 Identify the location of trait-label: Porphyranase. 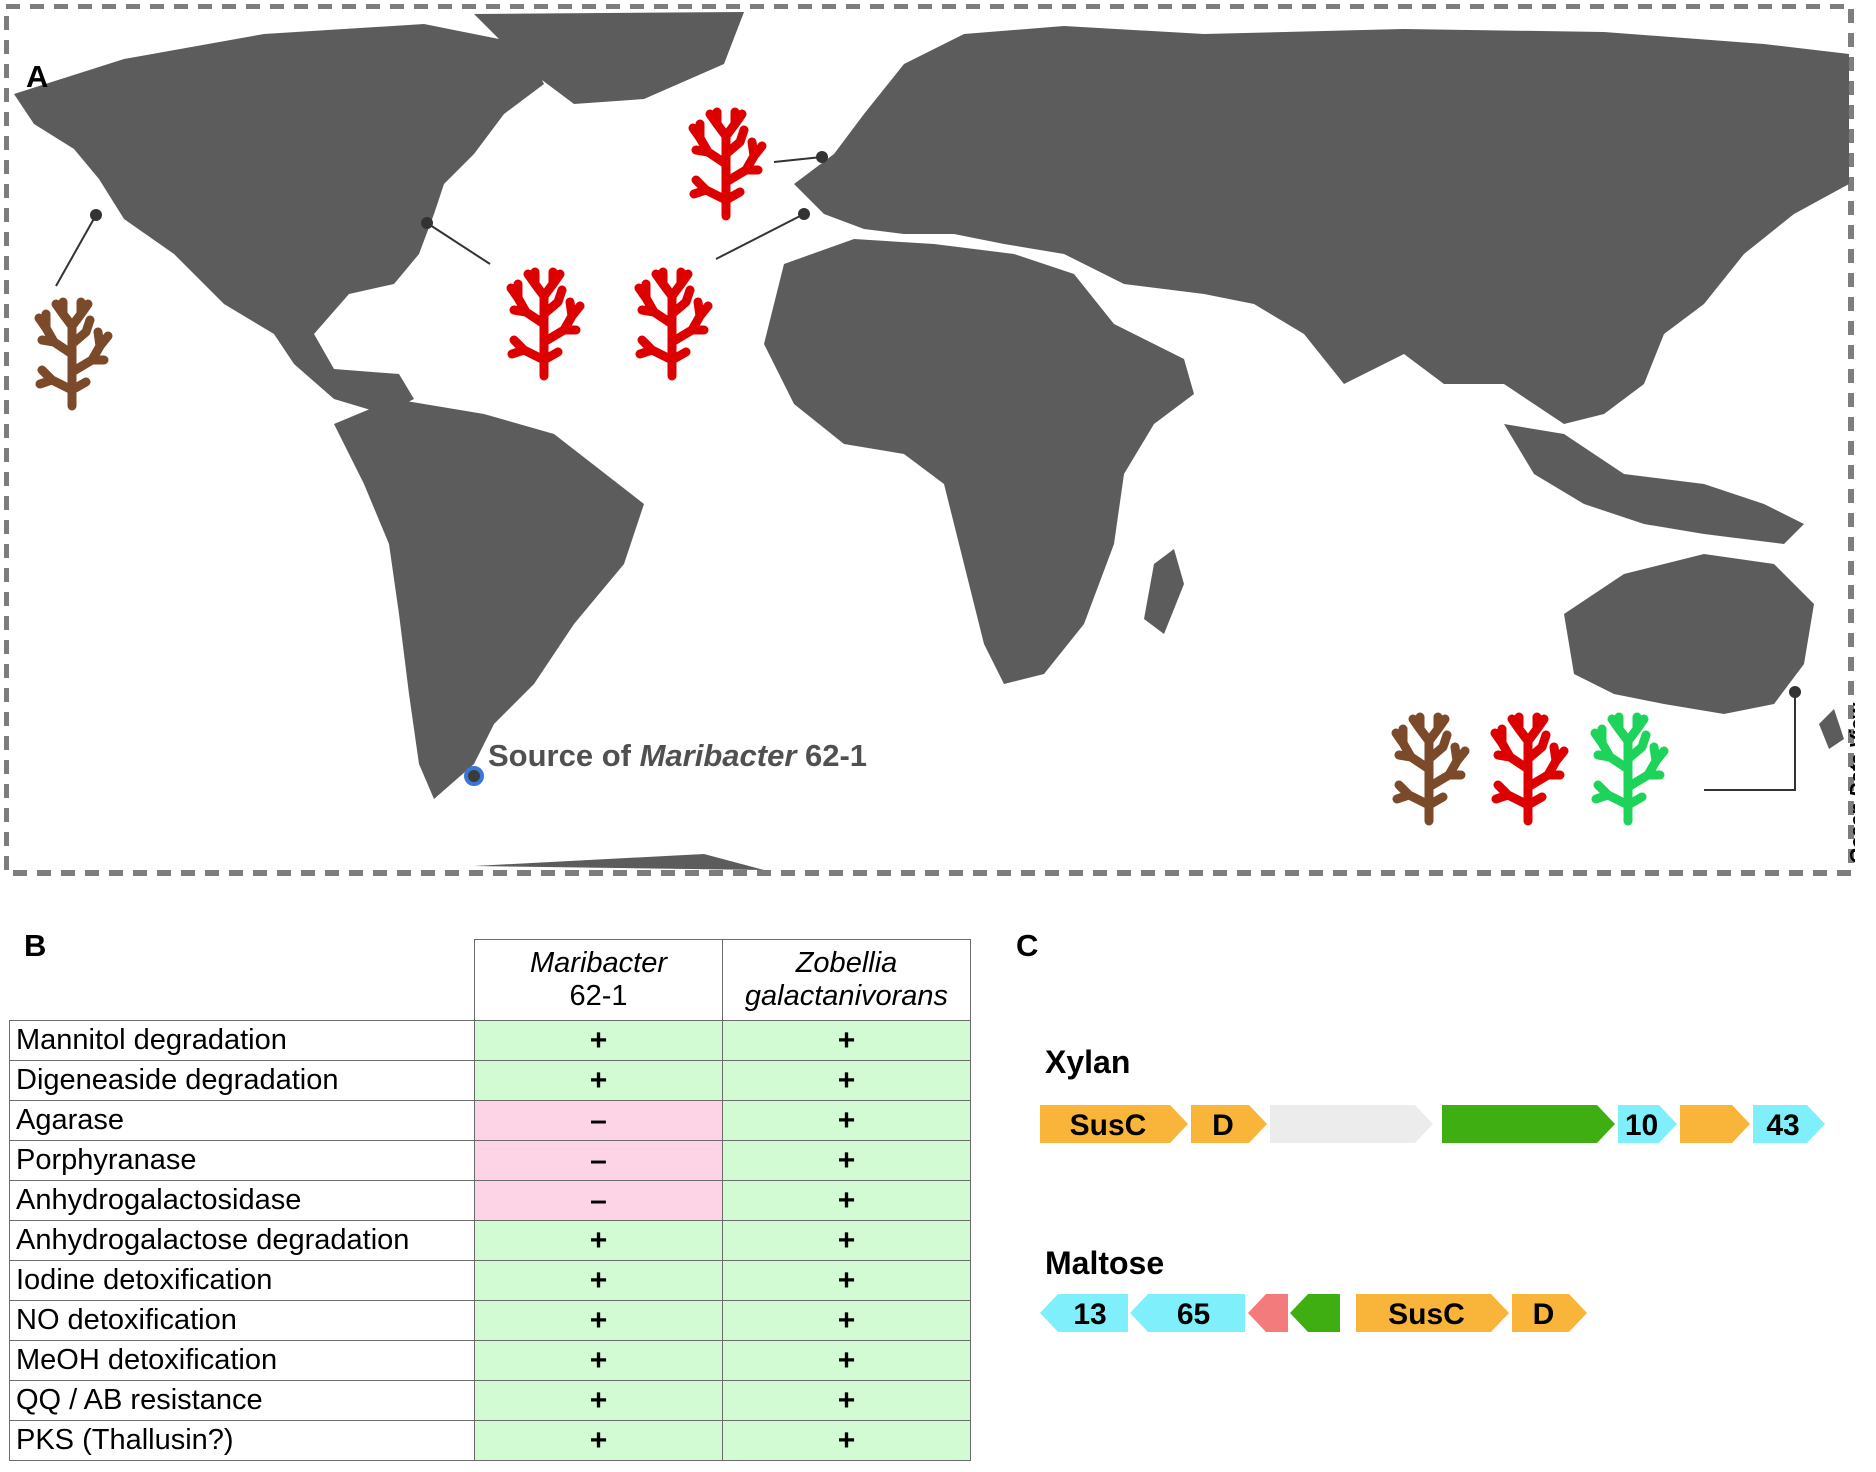
(242, 1160).